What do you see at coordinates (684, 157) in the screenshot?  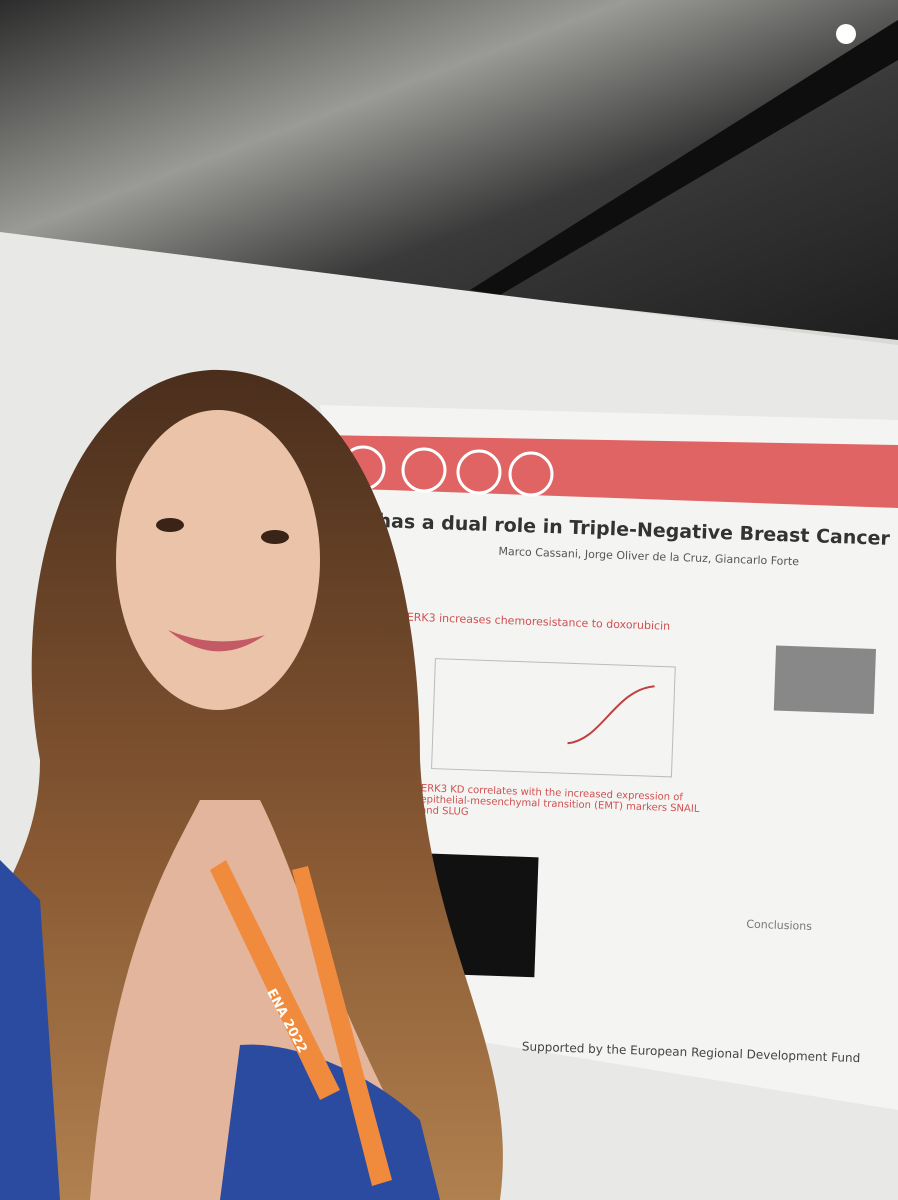 I see `ceiling-beam` at bounding box center [684, 157].